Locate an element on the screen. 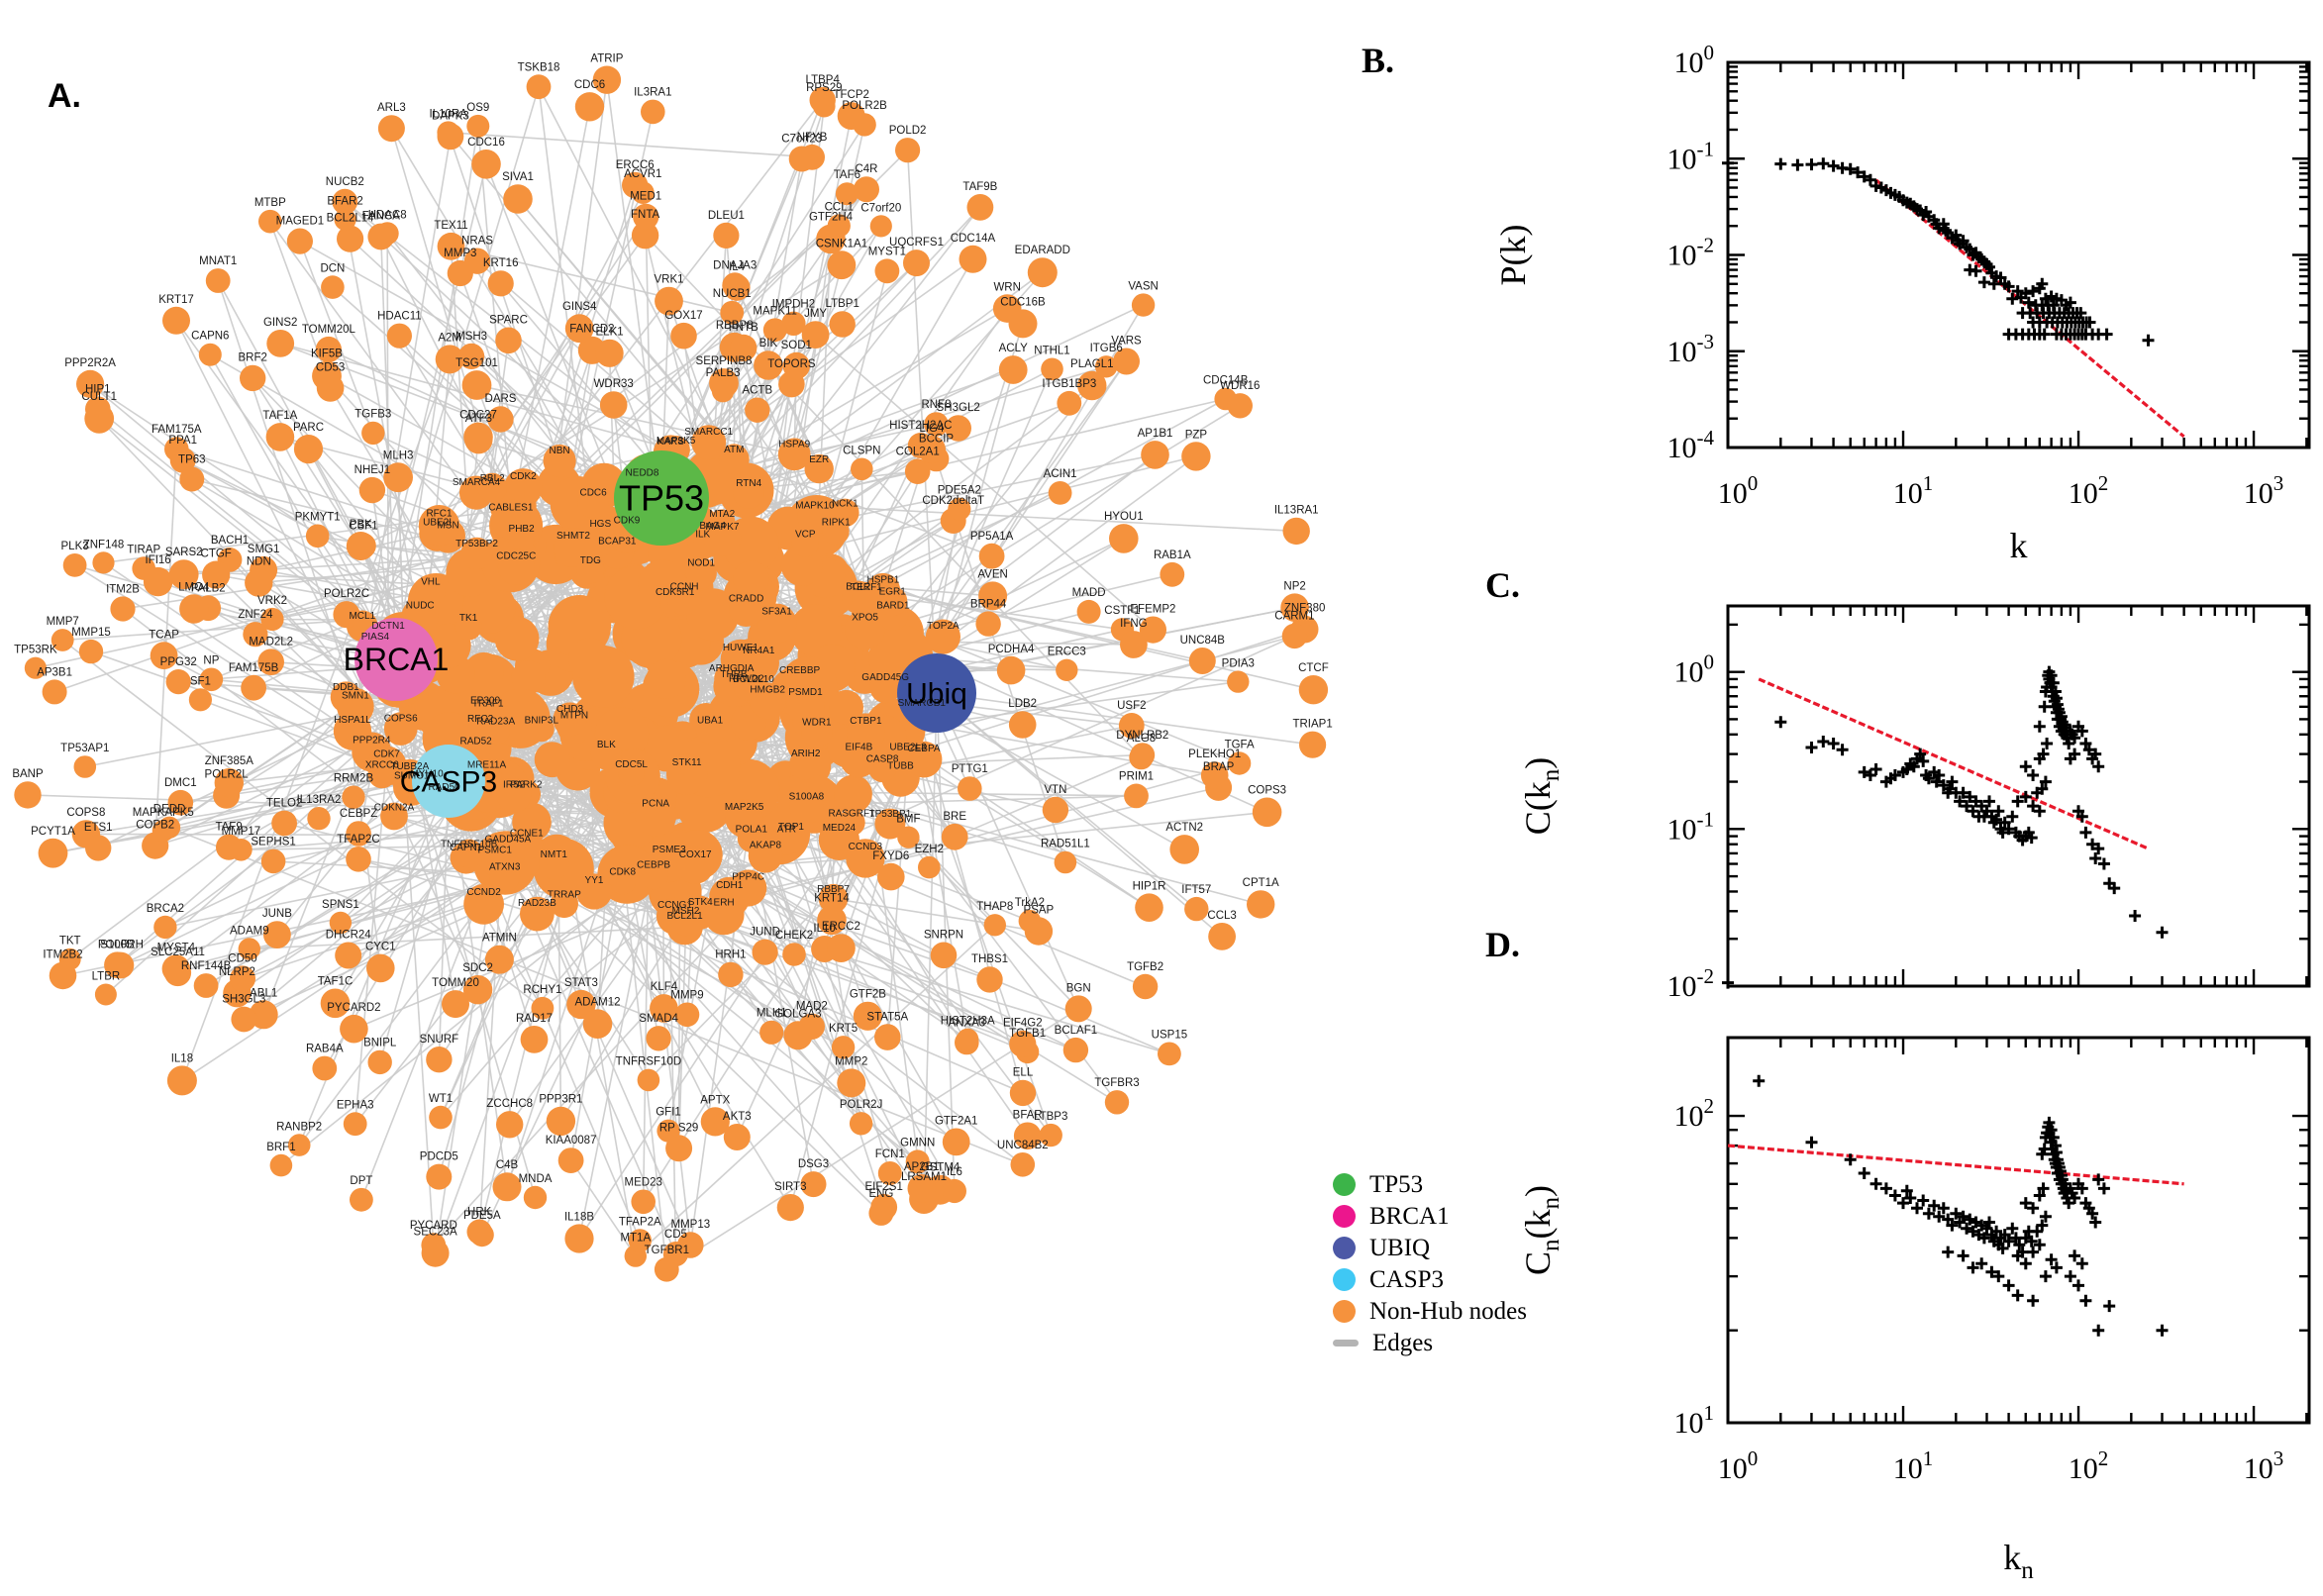  node-label: MCL1 is located at coordinates (362, 616).